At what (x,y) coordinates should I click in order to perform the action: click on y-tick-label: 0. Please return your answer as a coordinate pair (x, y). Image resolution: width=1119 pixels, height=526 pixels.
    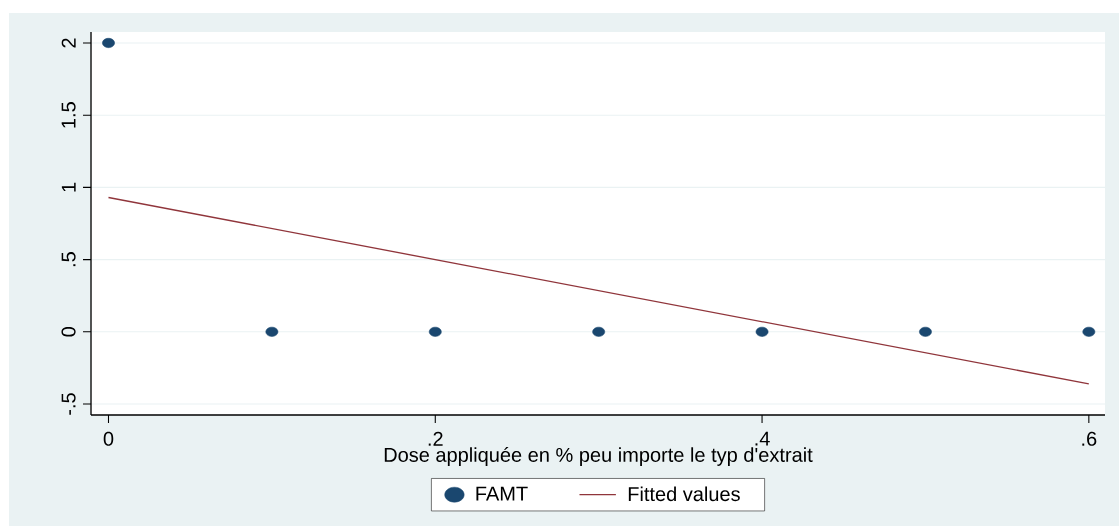
    Looking at the image, I should click on (68, 332).